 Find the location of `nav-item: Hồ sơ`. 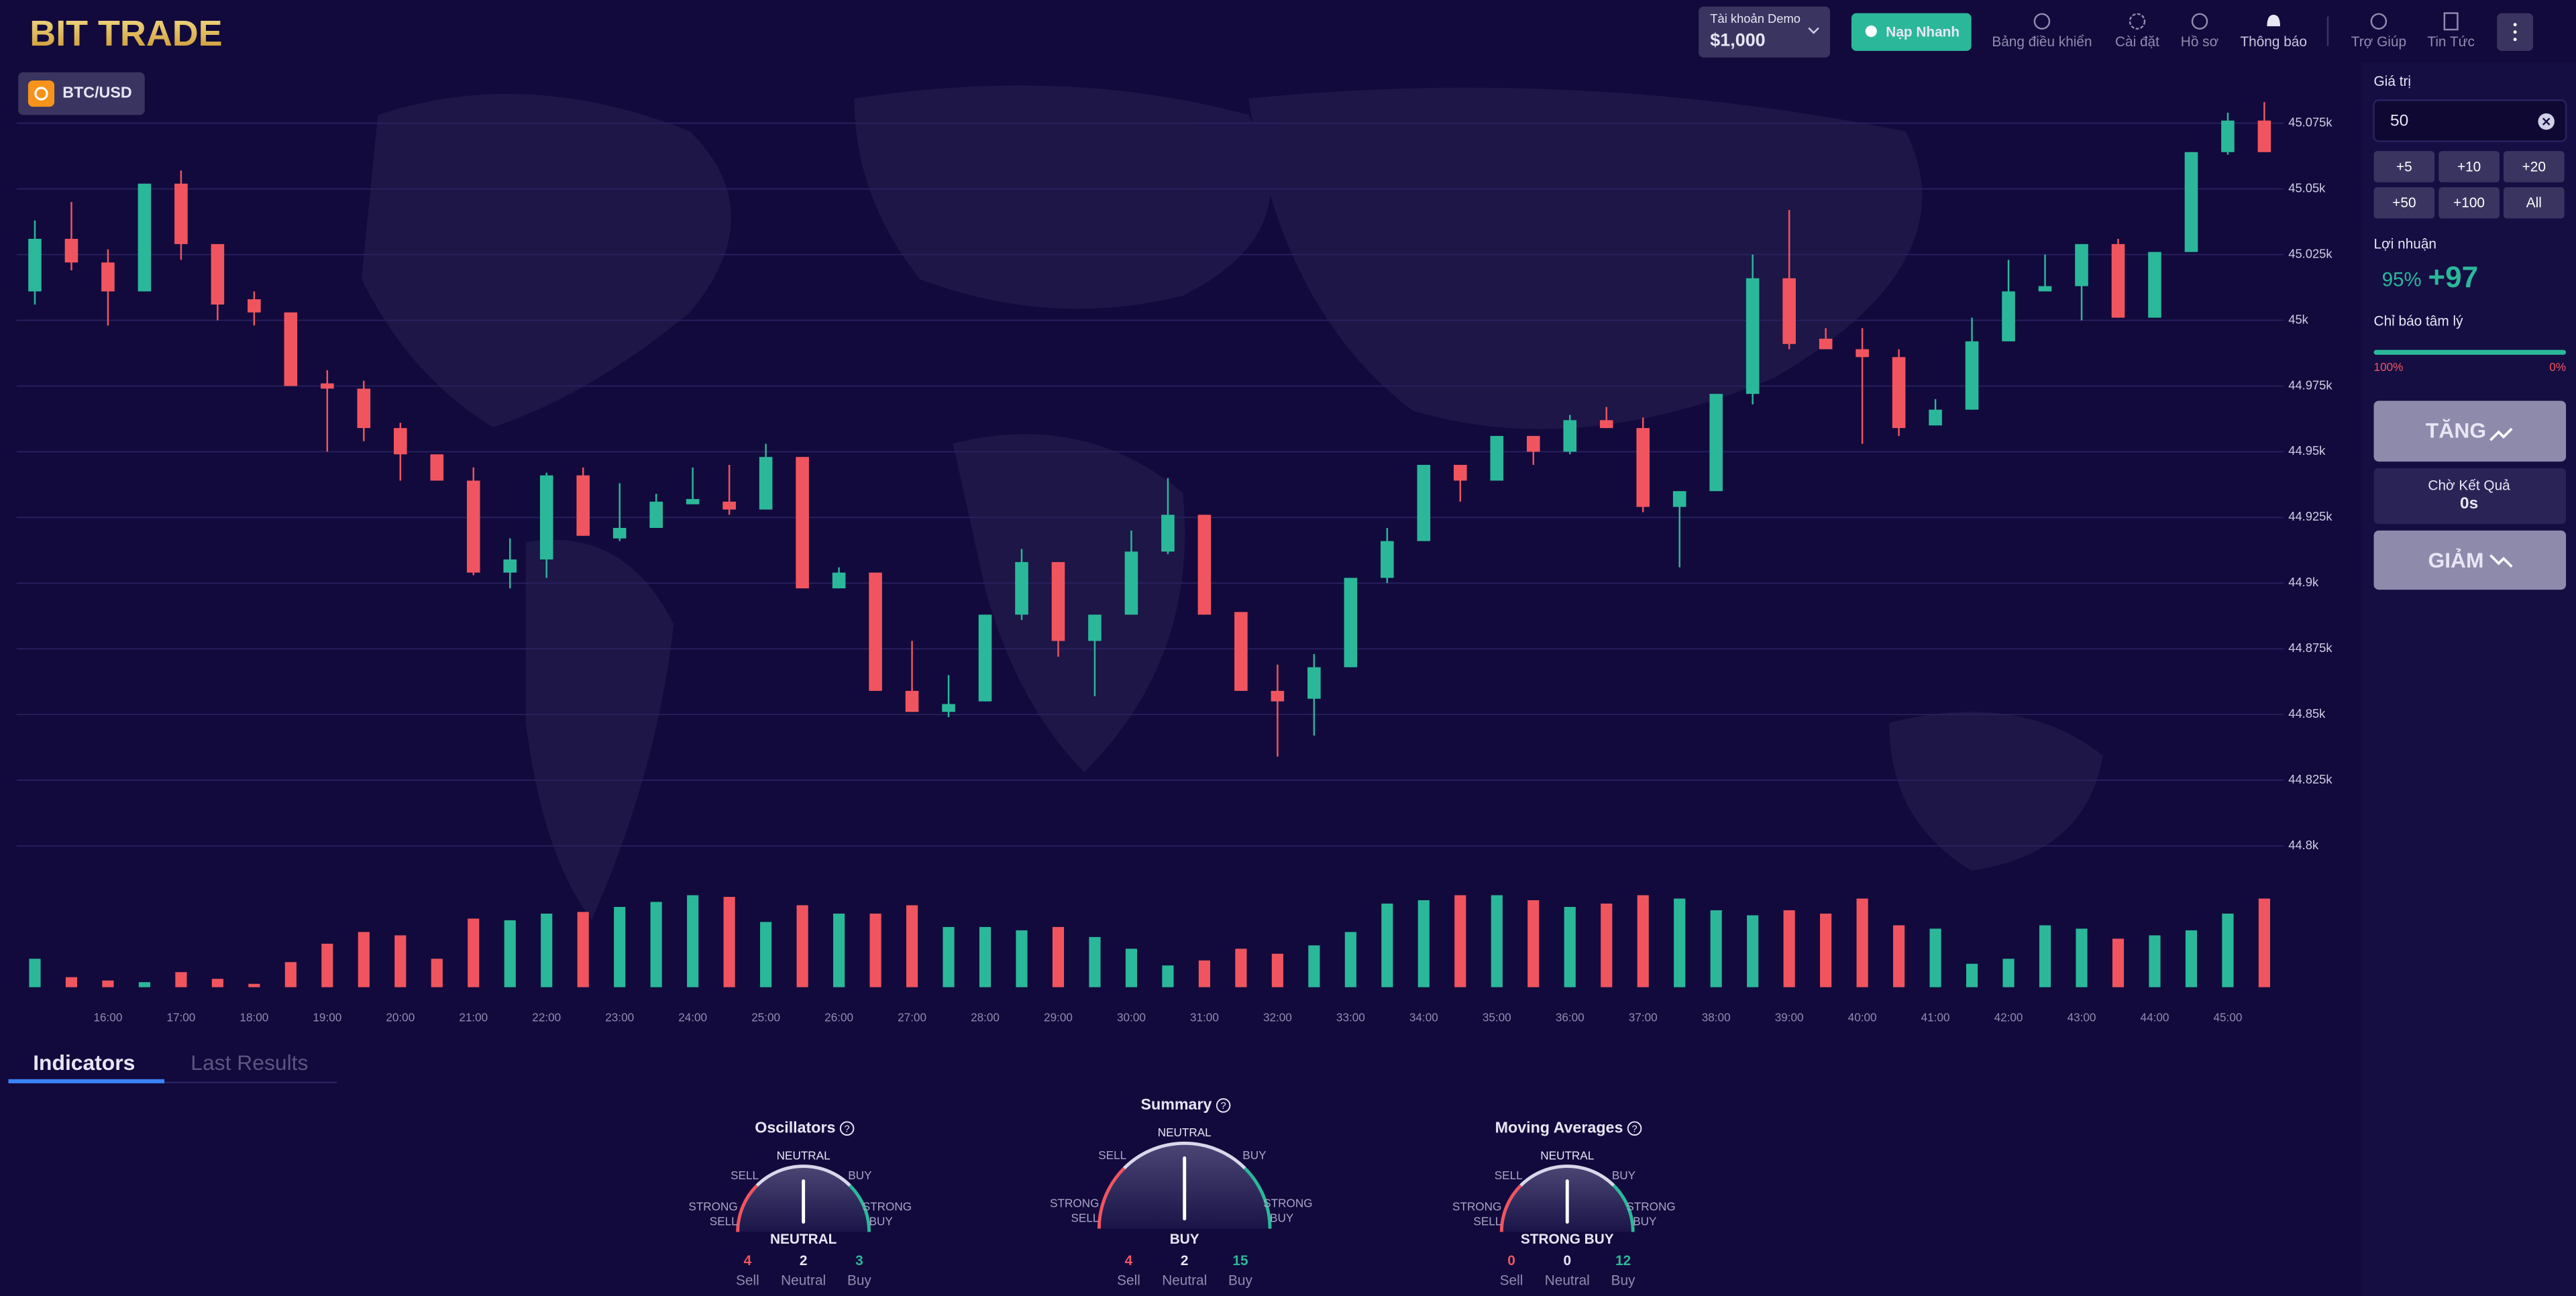

nav-item: Hồ sơ is located at coordinates (2200, 42).